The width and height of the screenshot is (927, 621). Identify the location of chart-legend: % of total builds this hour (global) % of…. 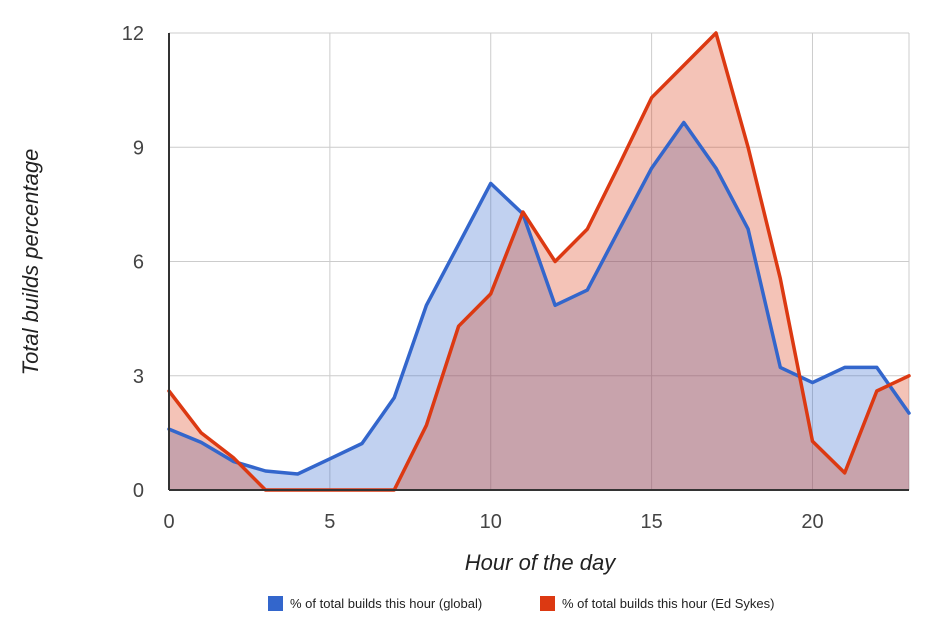
(521, 603).